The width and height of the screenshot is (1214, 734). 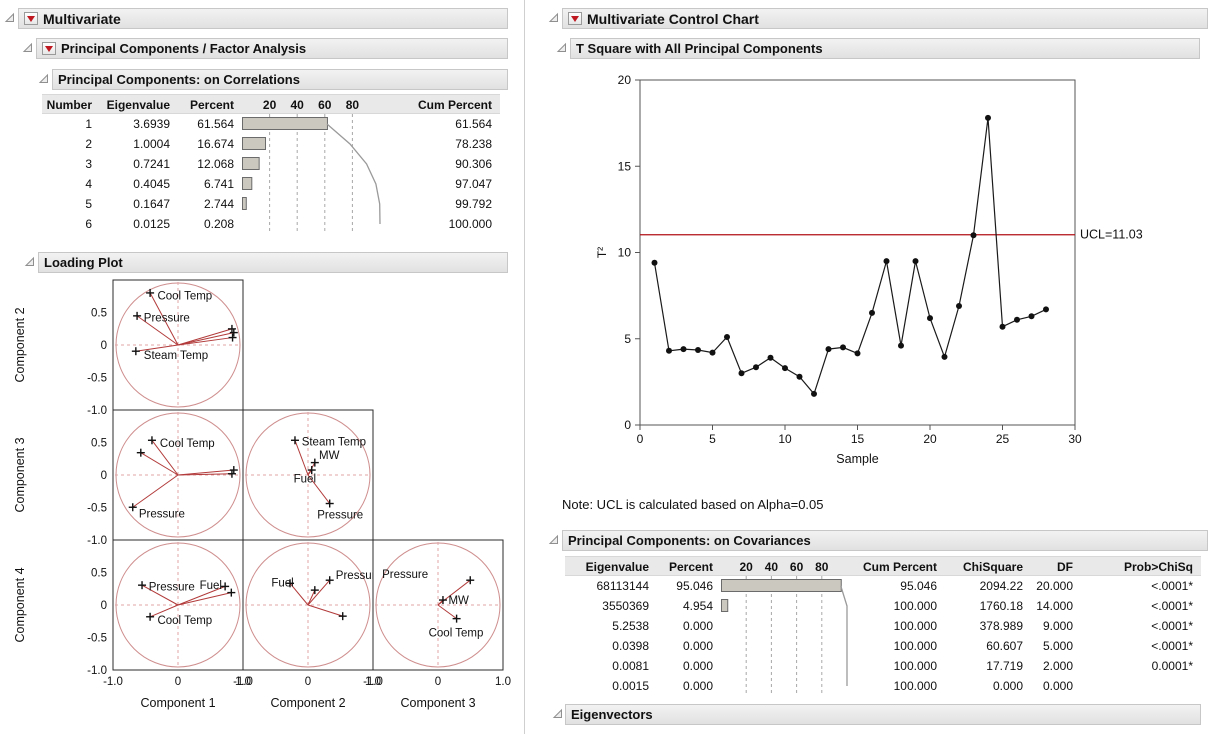 I want to click on loading-cell: Fuel Pressure, so click(x=313, y=605).